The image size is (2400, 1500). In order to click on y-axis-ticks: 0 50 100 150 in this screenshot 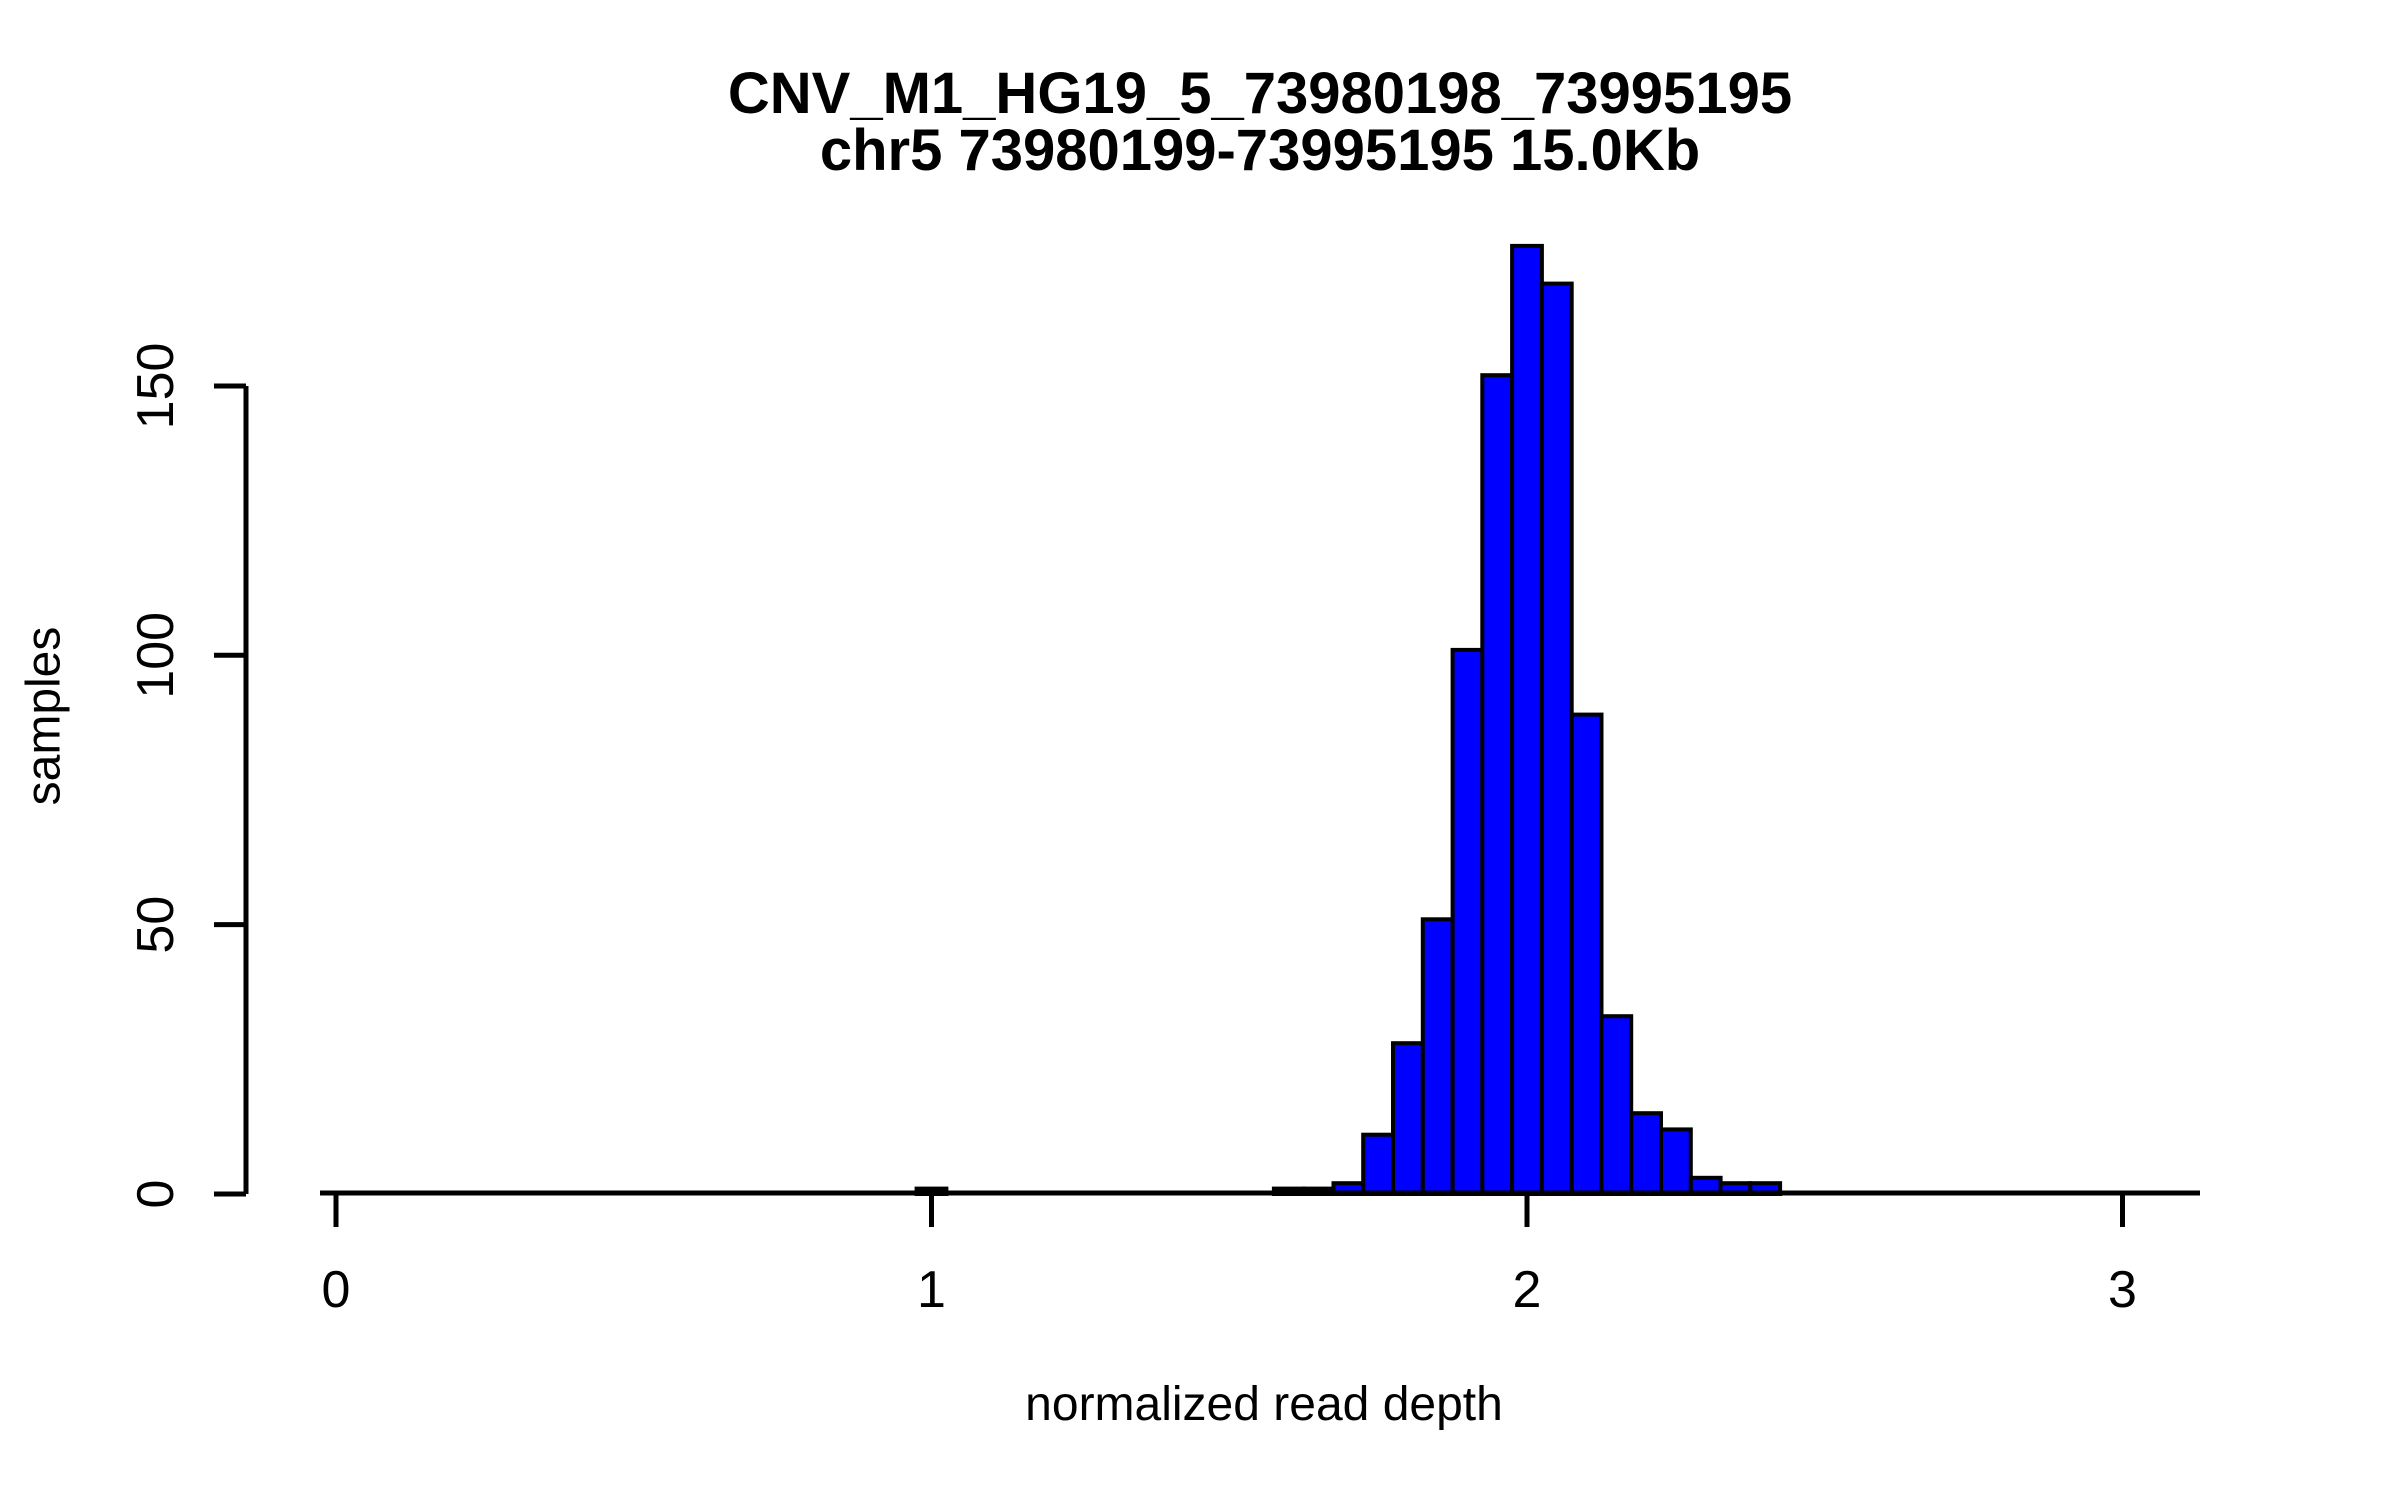, I will do `click(186, 776)`.